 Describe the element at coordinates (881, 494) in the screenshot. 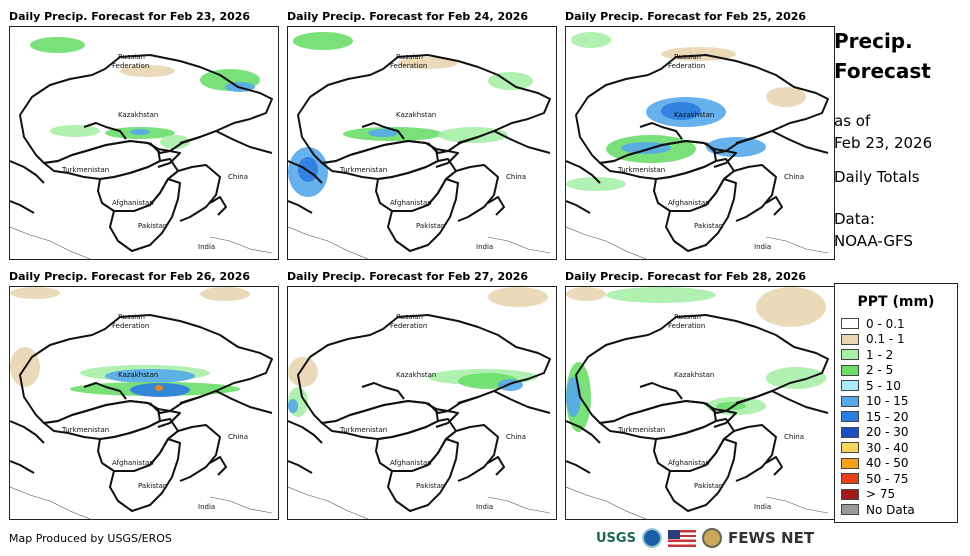

I see `legend-label: > 75` at that location.